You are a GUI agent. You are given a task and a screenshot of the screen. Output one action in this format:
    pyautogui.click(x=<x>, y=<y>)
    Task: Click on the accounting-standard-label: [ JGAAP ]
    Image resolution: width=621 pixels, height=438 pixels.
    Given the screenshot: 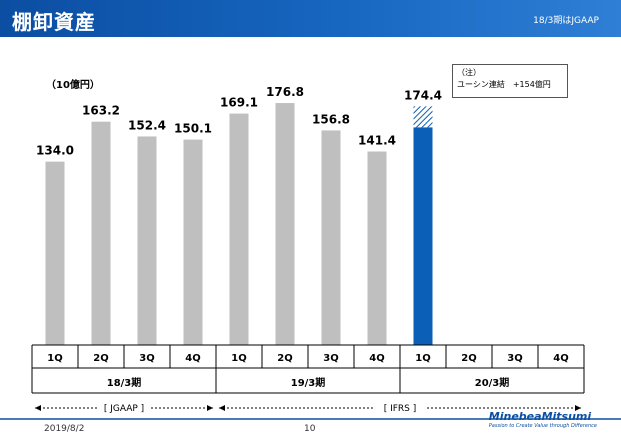 What is the action you would take?
    pyautogui.click(x=124, y=409)
    